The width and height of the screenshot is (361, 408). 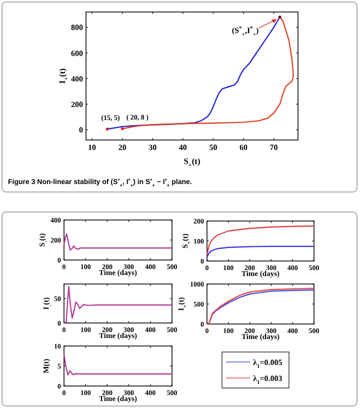 What do you see at coordinates (267, 380) in the screenshot?
I see `legend-label: λ$_{1}$=0.003` at bounding box center [267, 380].